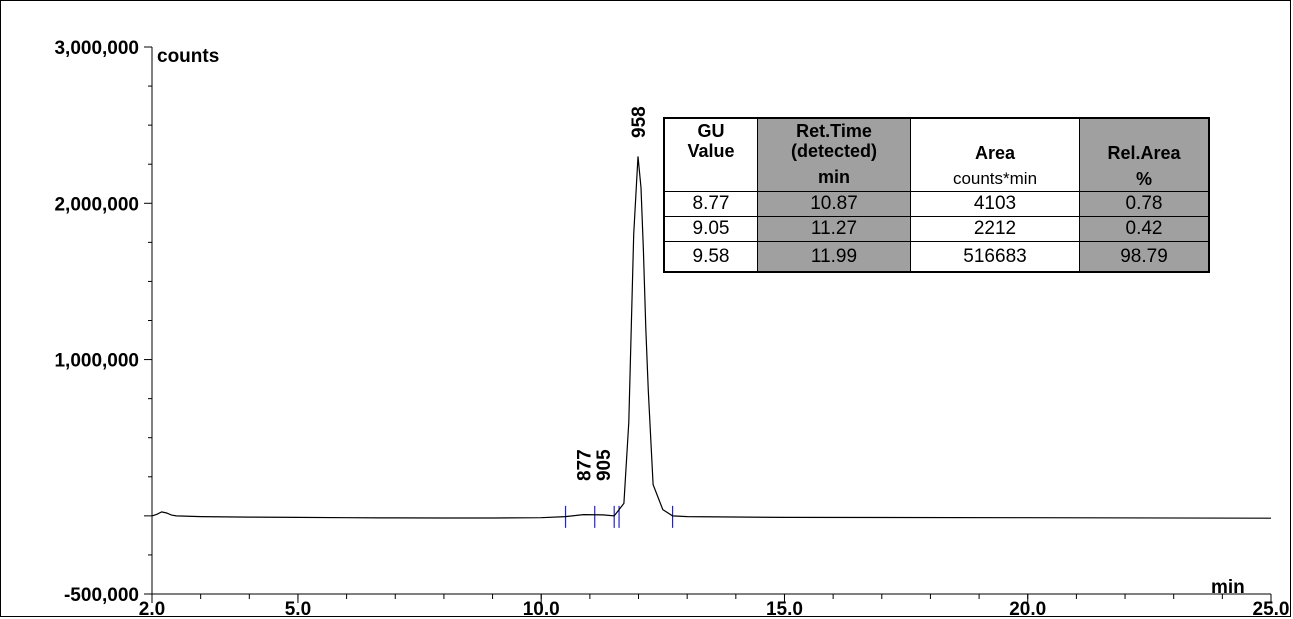 This screenshot has width=1293, height=619. Describe the element at coordinates (1144, 229) in the screenshot. I see `cell-rel-area: 0.42` at that location.